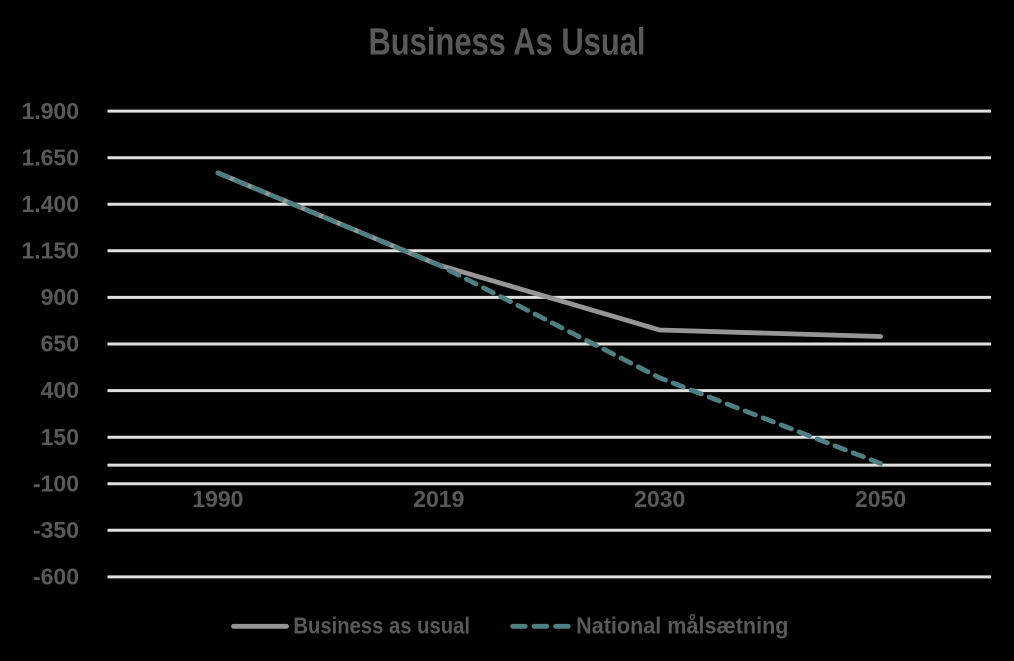 The image size is (1014, 661). Describe the element at coordinates (659, 499) in the screenshot. I see `svg-text: 2030` at that location.